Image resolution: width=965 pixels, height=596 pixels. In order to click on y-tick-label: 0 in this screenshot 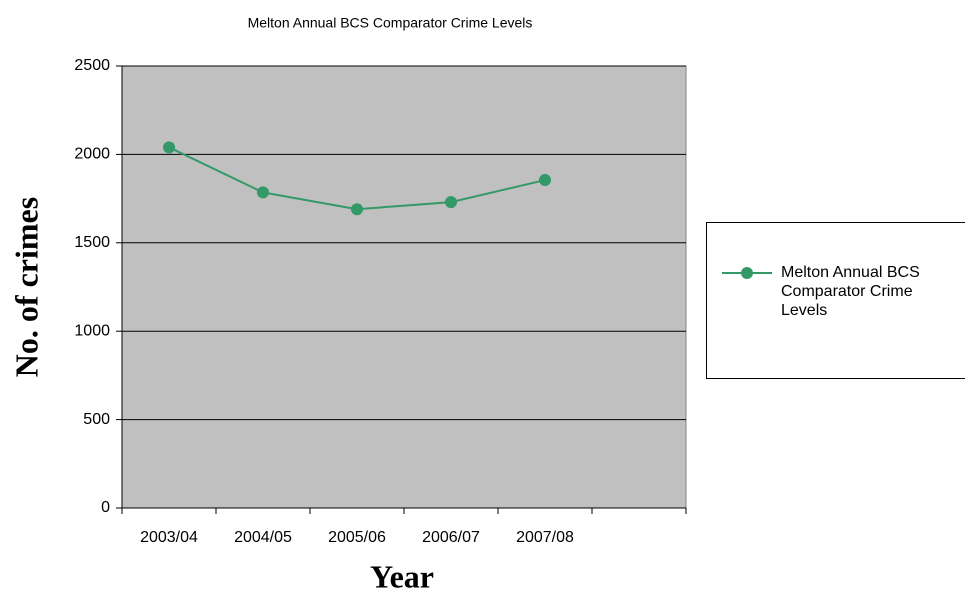, I will do `click(105, 507)`.